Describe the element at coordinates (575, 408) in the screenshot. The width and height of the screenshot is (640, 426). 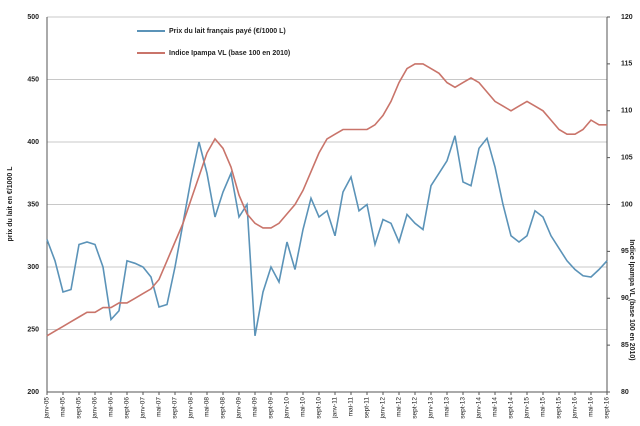
I see `x-tick-label: janv-16` at that location.